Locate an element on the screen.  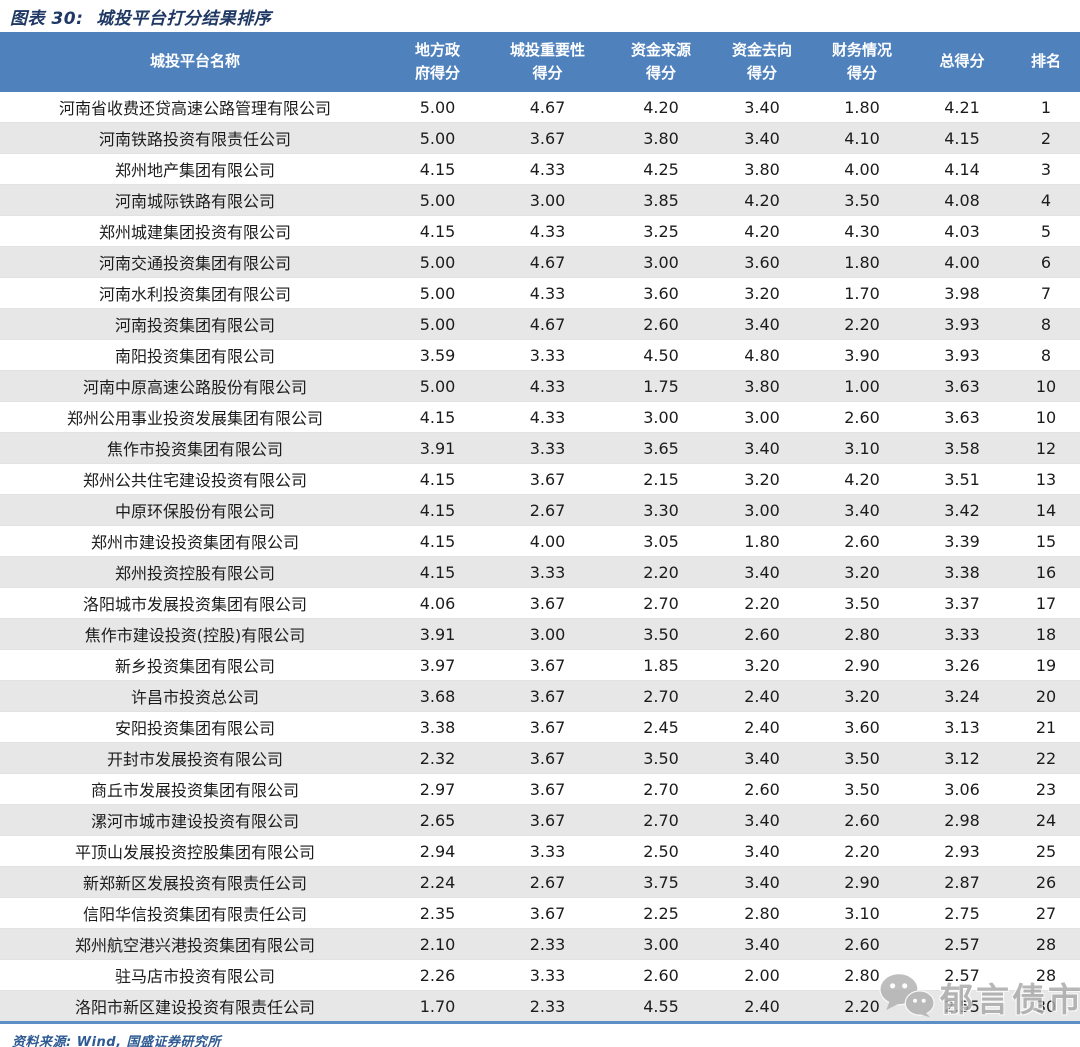
score-cell: 3.98 is located at coordinates (962, 293).